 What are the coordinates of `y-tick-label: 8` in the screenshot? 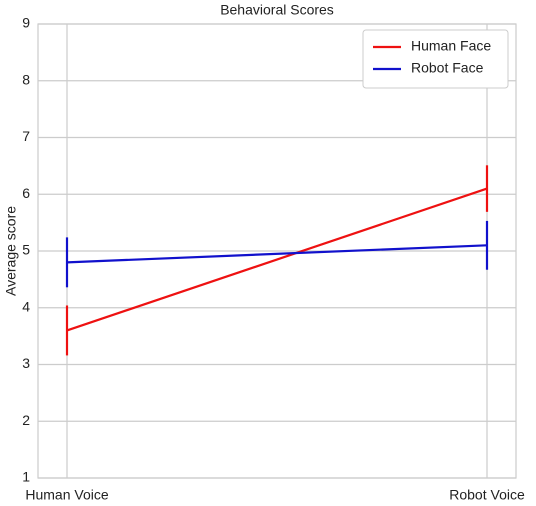 It's located at (26, 79).